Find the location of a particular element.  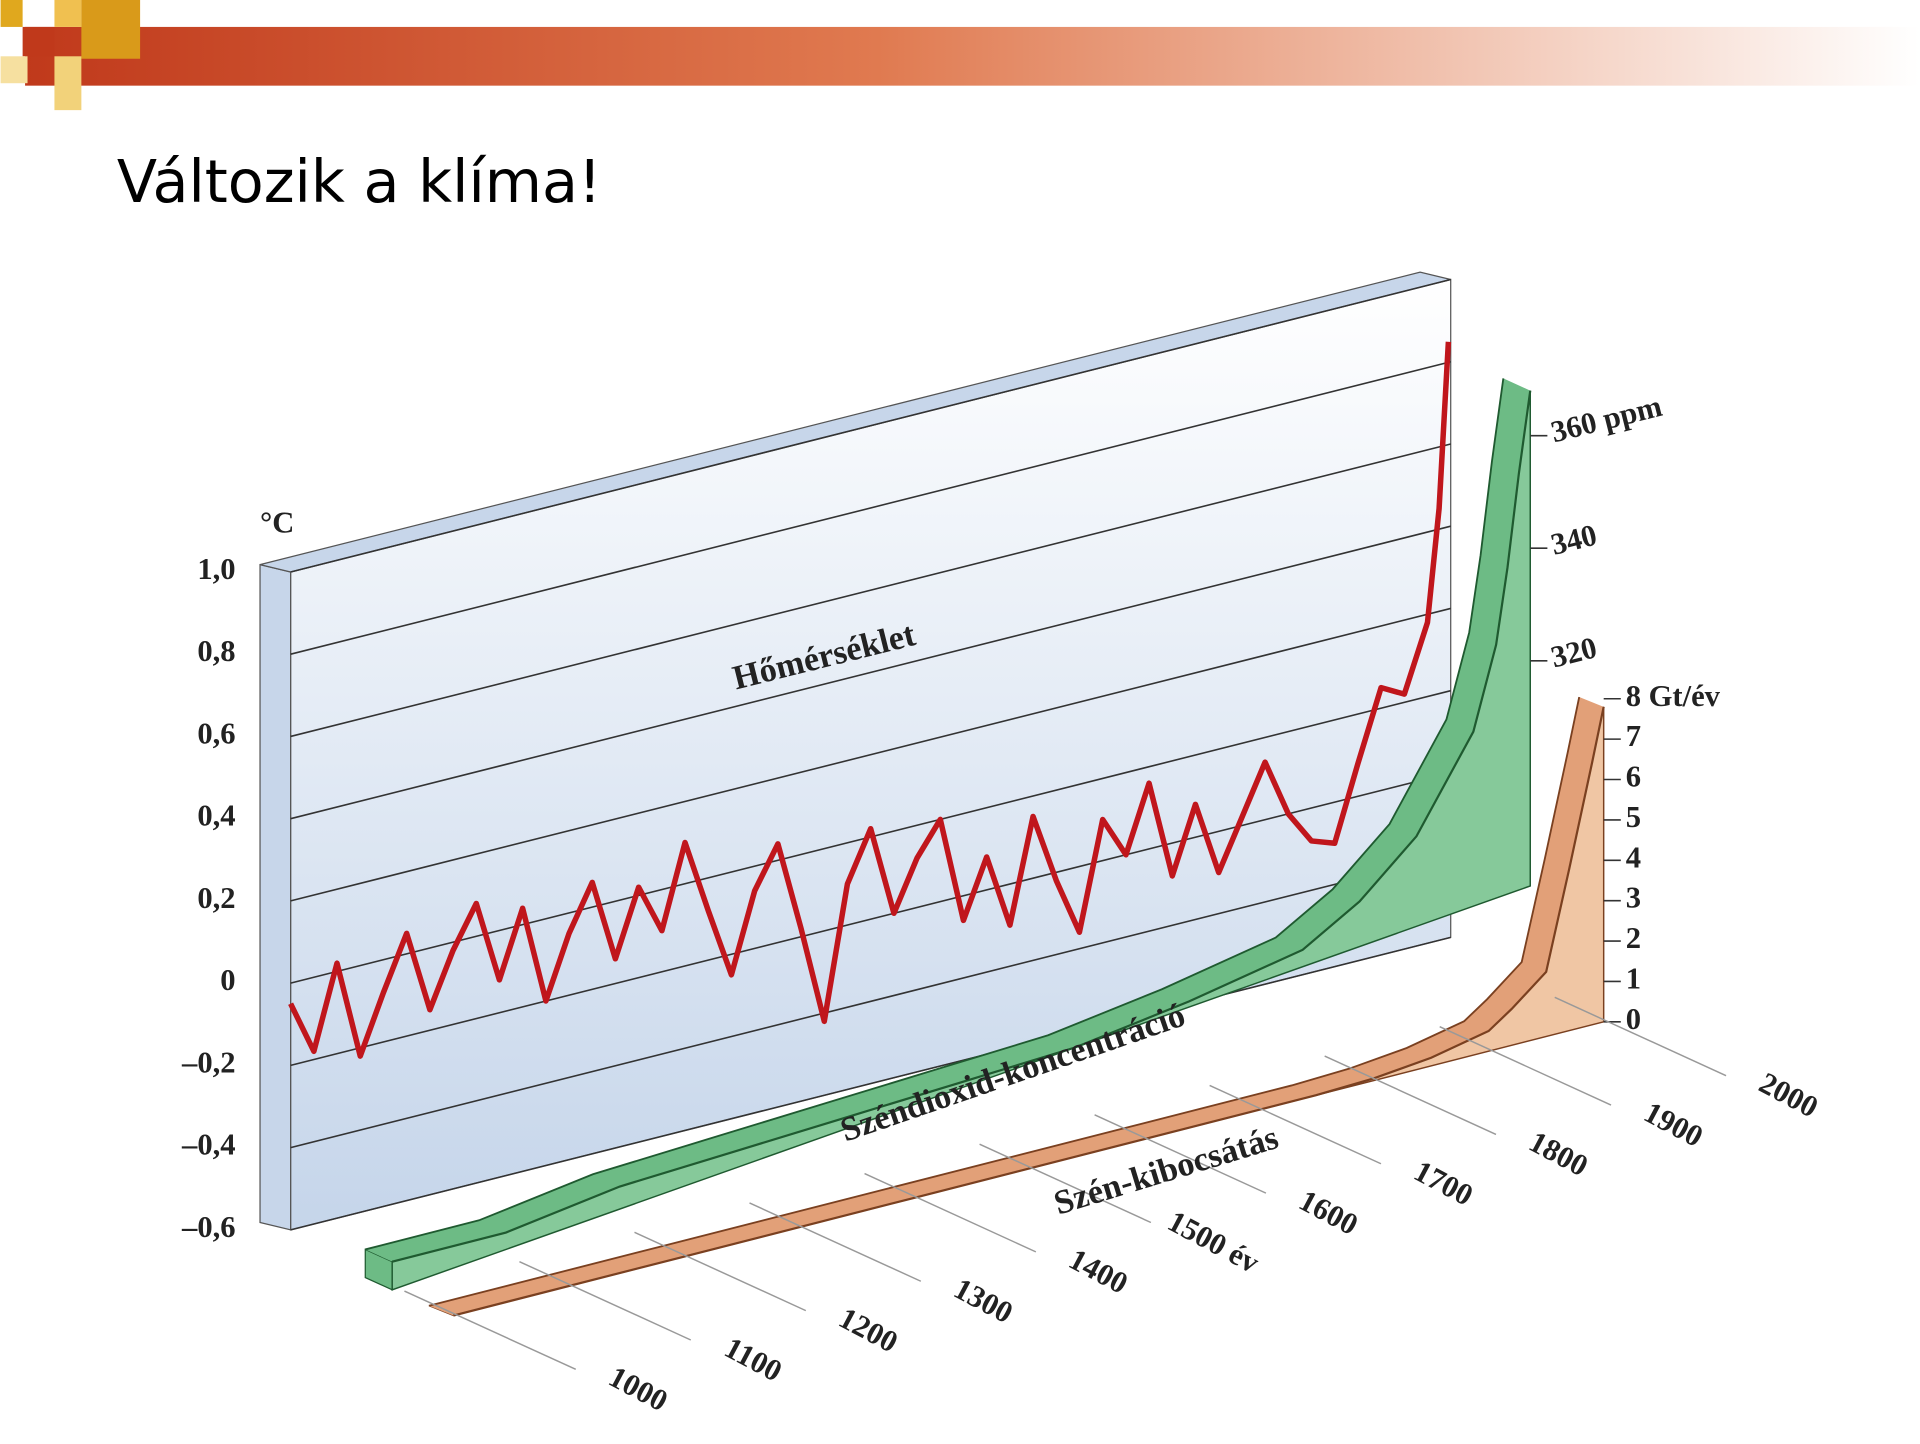

y-tick-label: 5 is located at coordinates (1633, 817).